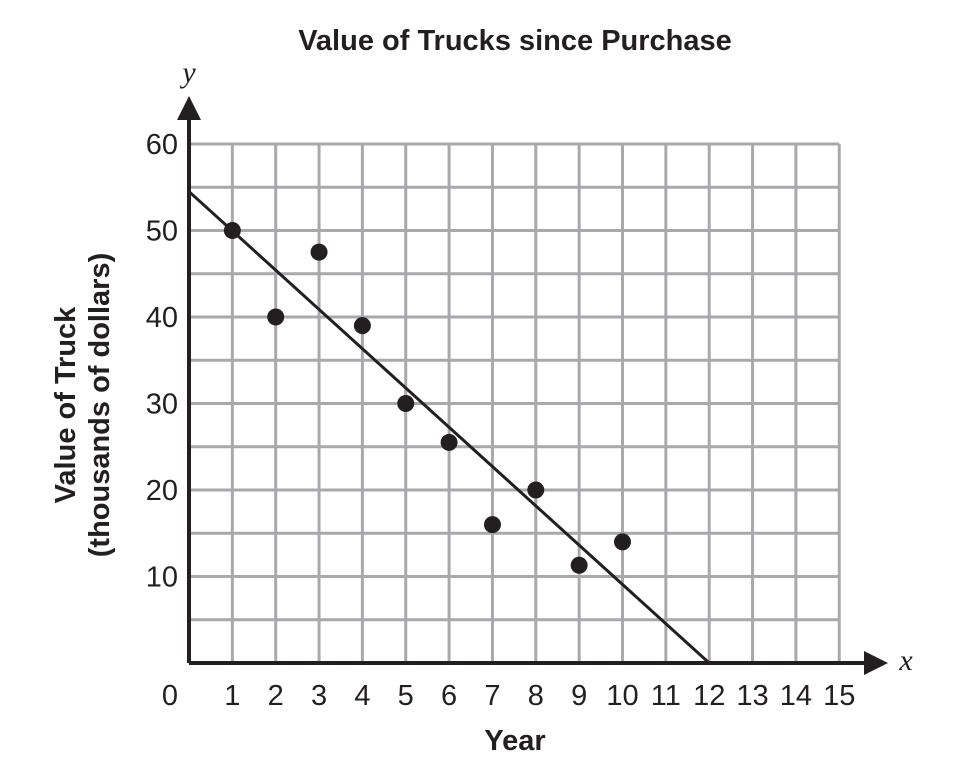  Describe the element at coordinates (319, 696) in the screenshot. I see `x-tick-label: 3` at that location.